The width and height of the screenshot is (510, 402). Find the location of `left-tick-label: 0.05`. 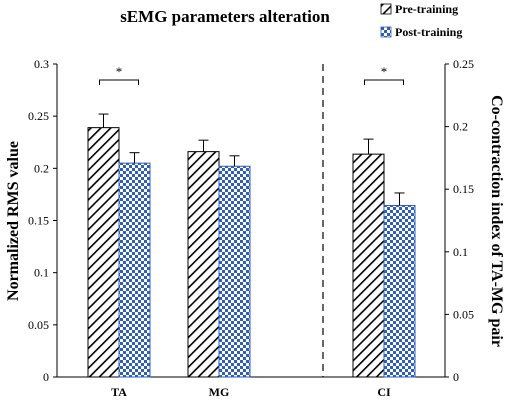

left-tick-label: 0.05 is located at coordinates (38, 325).